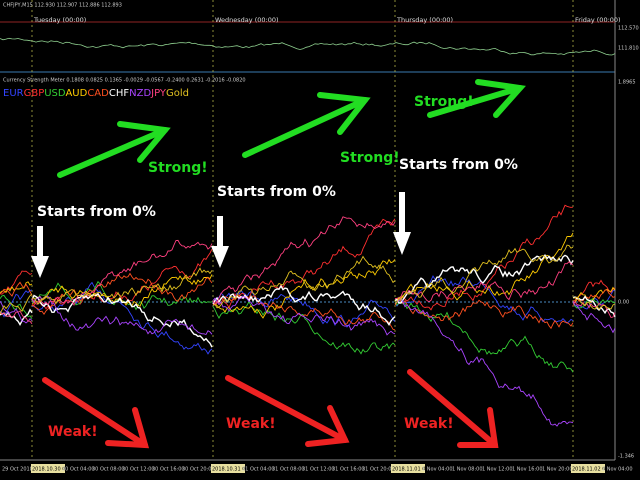 This screenshot has width=640, height=480. I want to click on time-label: 31 Oct 16:00, so click(348, 470).